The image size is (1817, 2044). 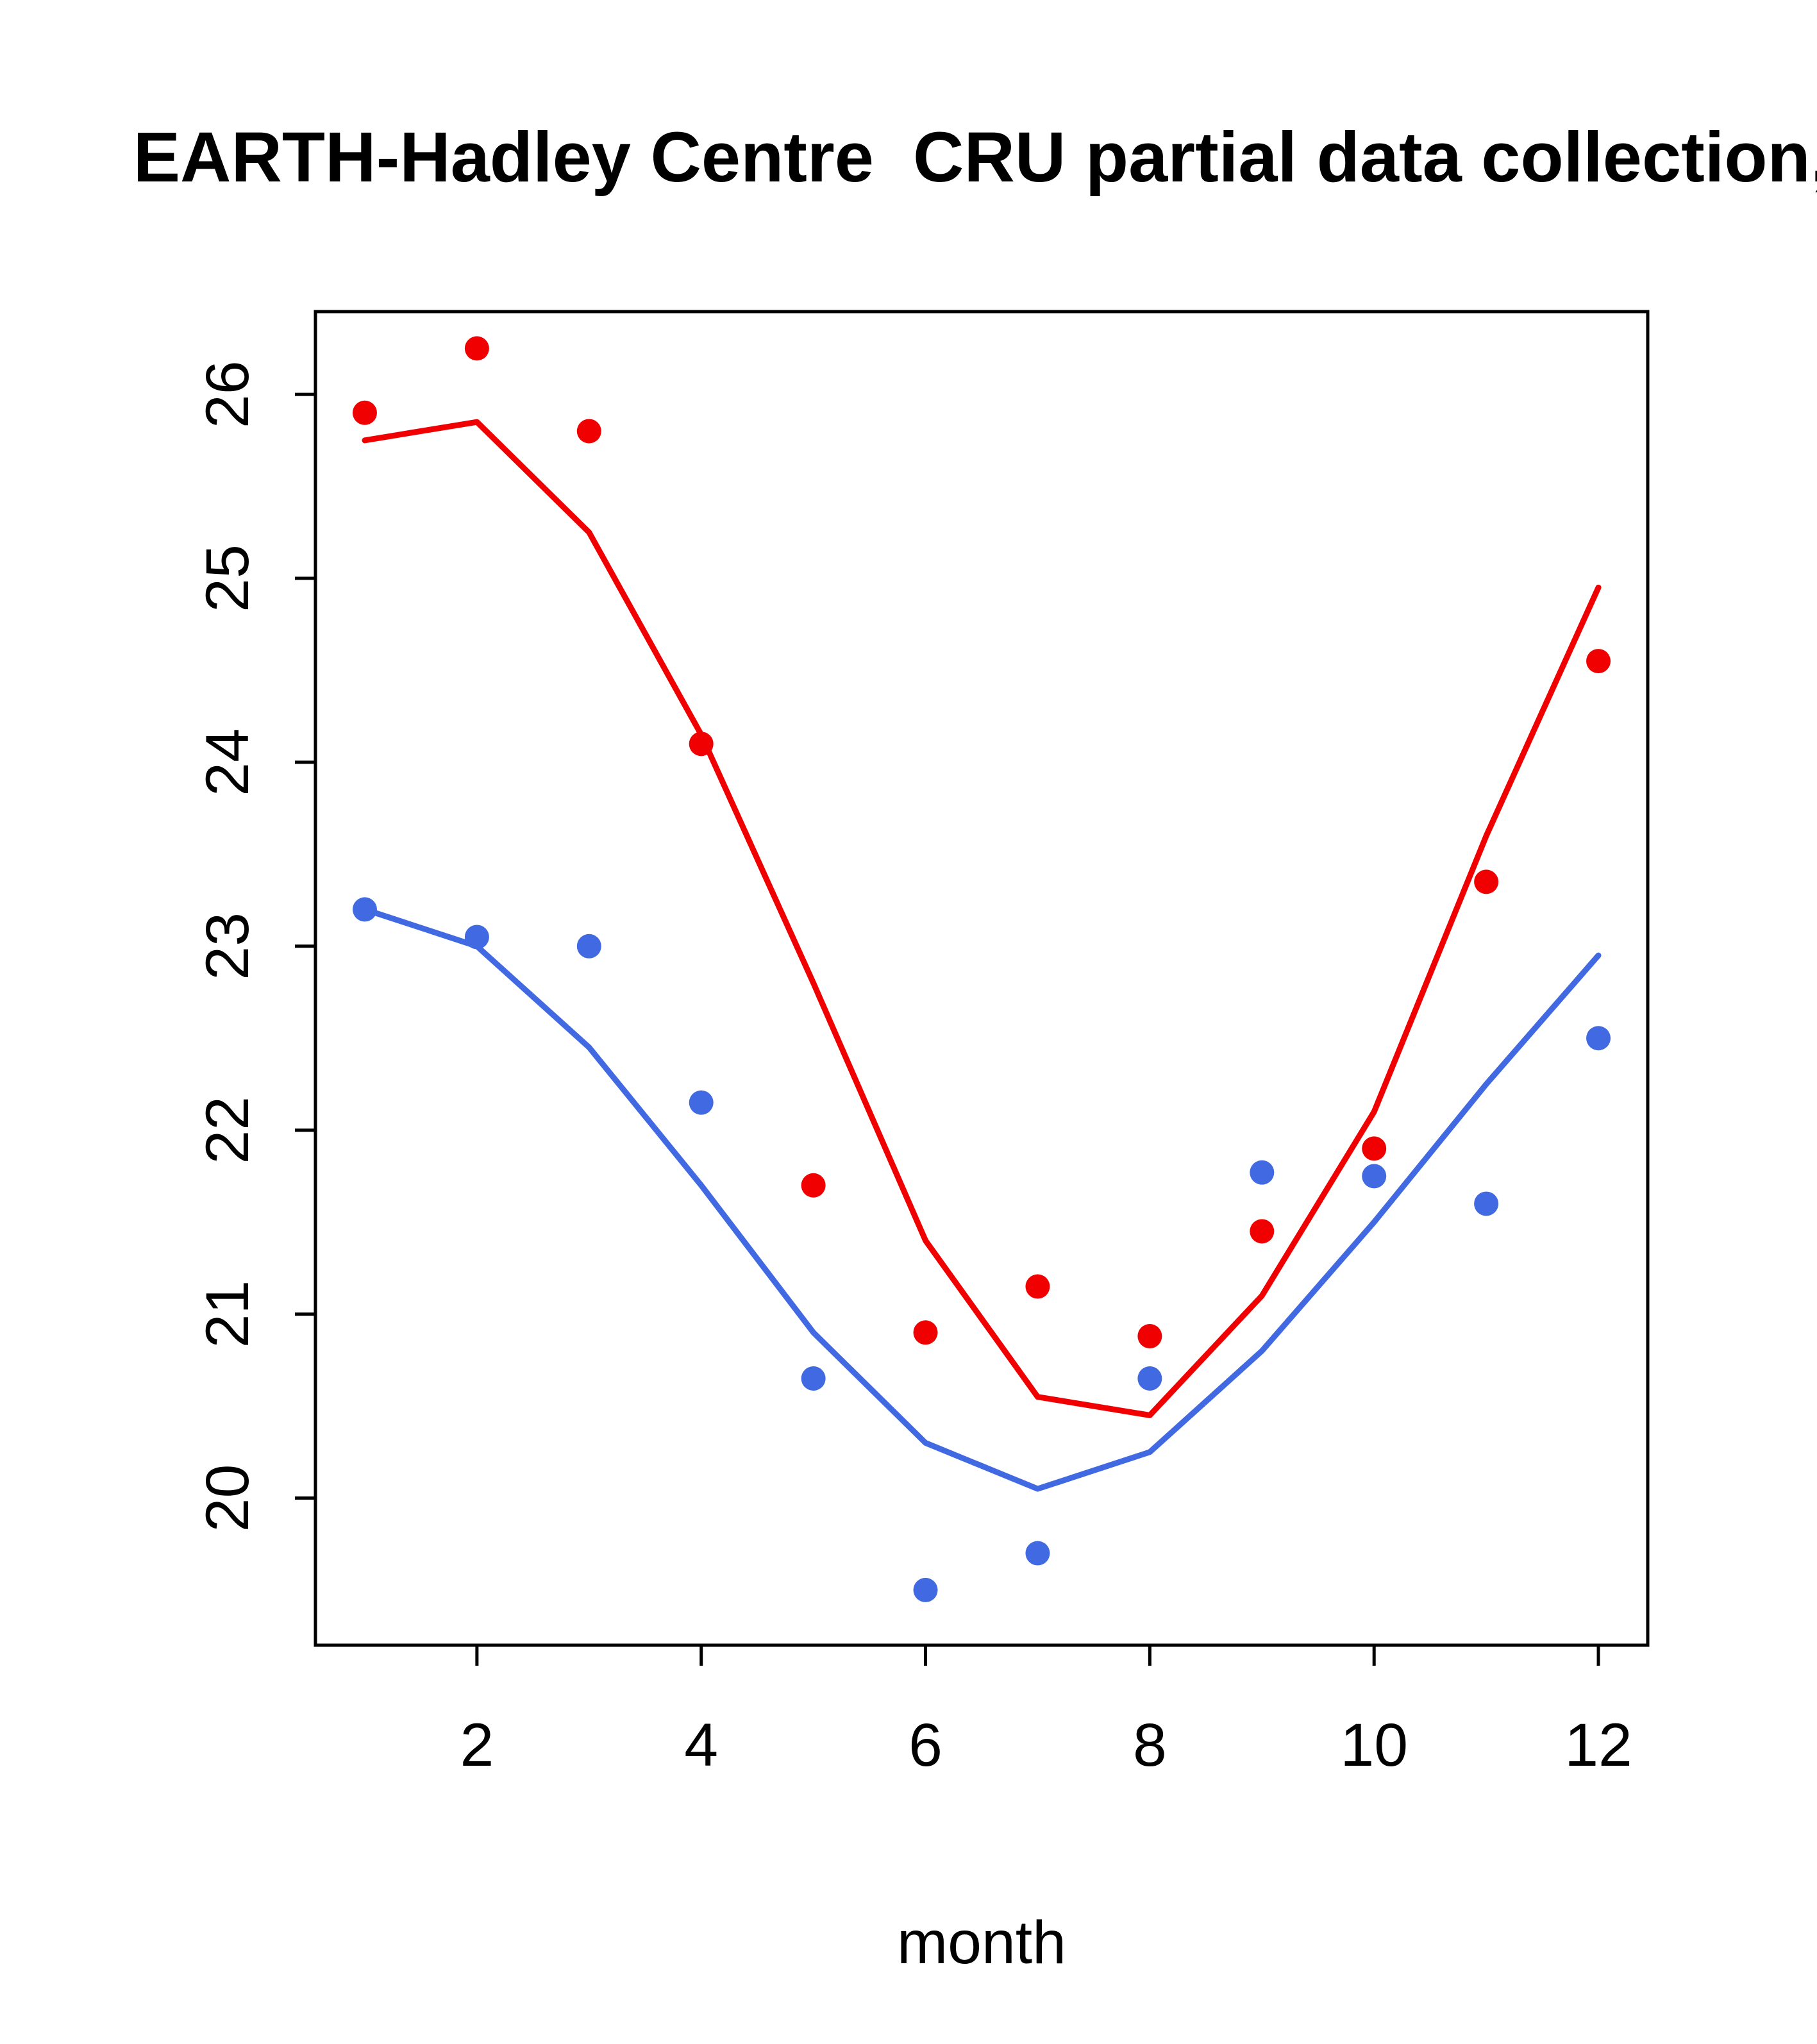 What do you see at coordinates (701, 1745) in the screenshot?
I see `x-tick-label: 4` at bounding box center [701, 1745].